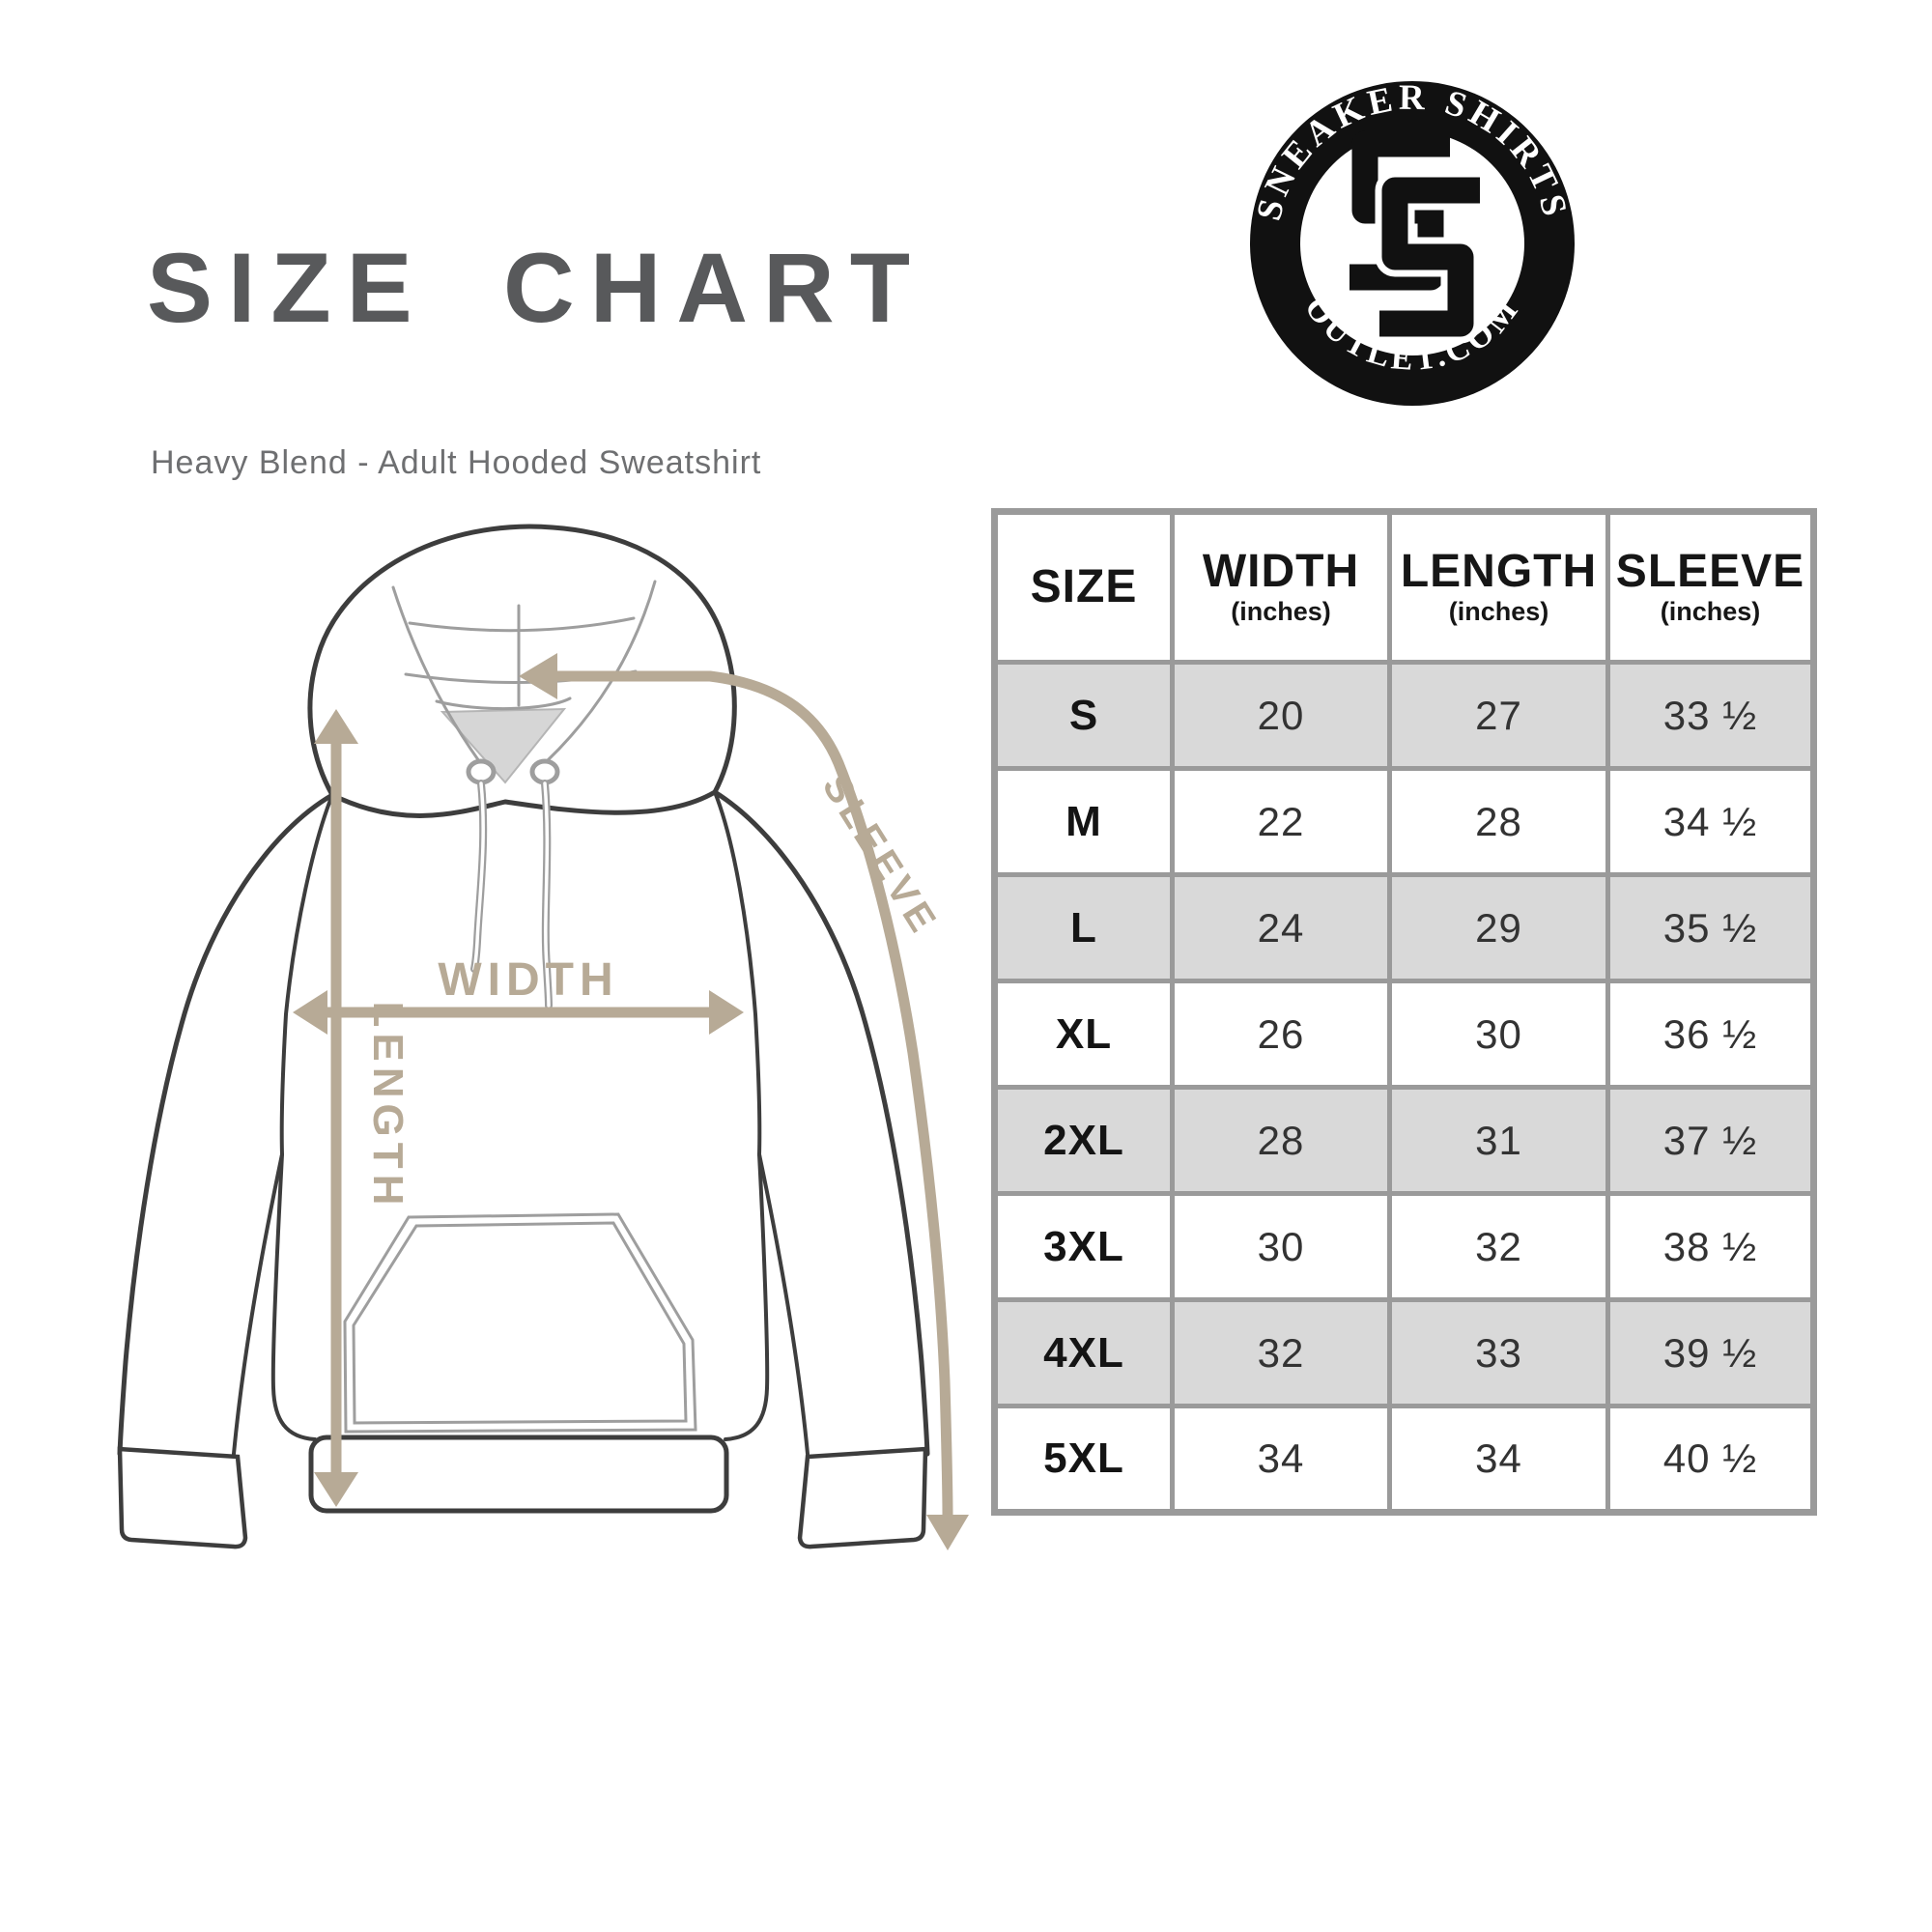 Image resolution: width=1932 pixels, height=1932 pixels. Describe the element at coordinates (336, 1489) in the screenshot. I see `length-arrowhead-bottom` at that location.